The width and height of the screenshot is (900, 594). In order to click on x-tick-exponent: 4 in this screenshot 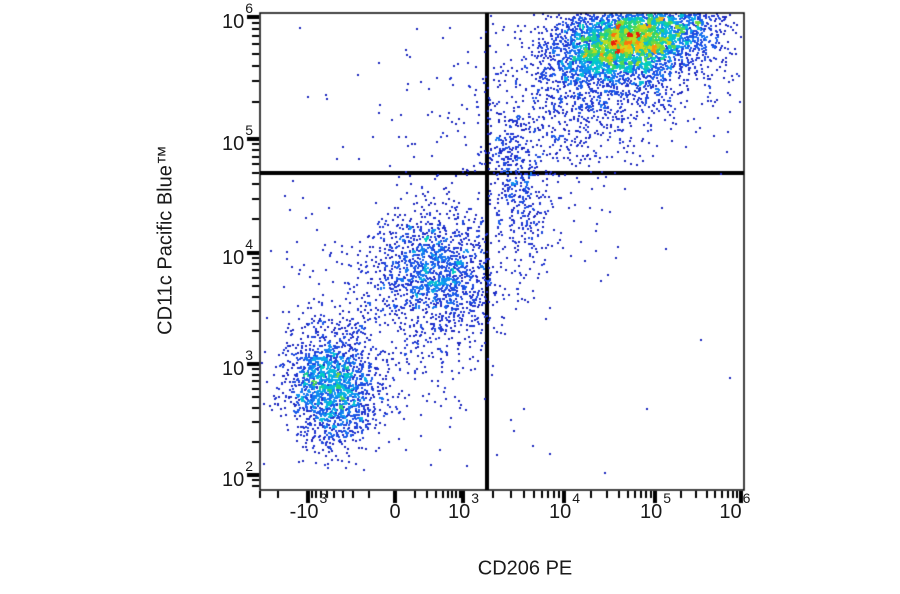, I will do `click(576, 498)`.